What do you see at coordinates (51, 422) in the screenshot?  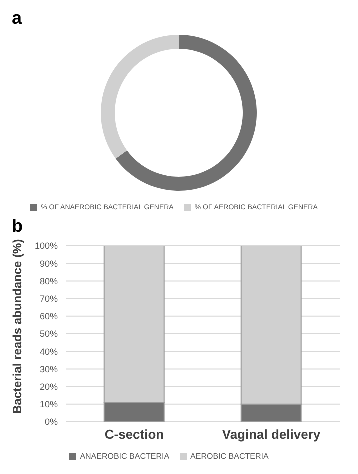 I see `y-tick-label: 0%` at bounding box center [51, 422].